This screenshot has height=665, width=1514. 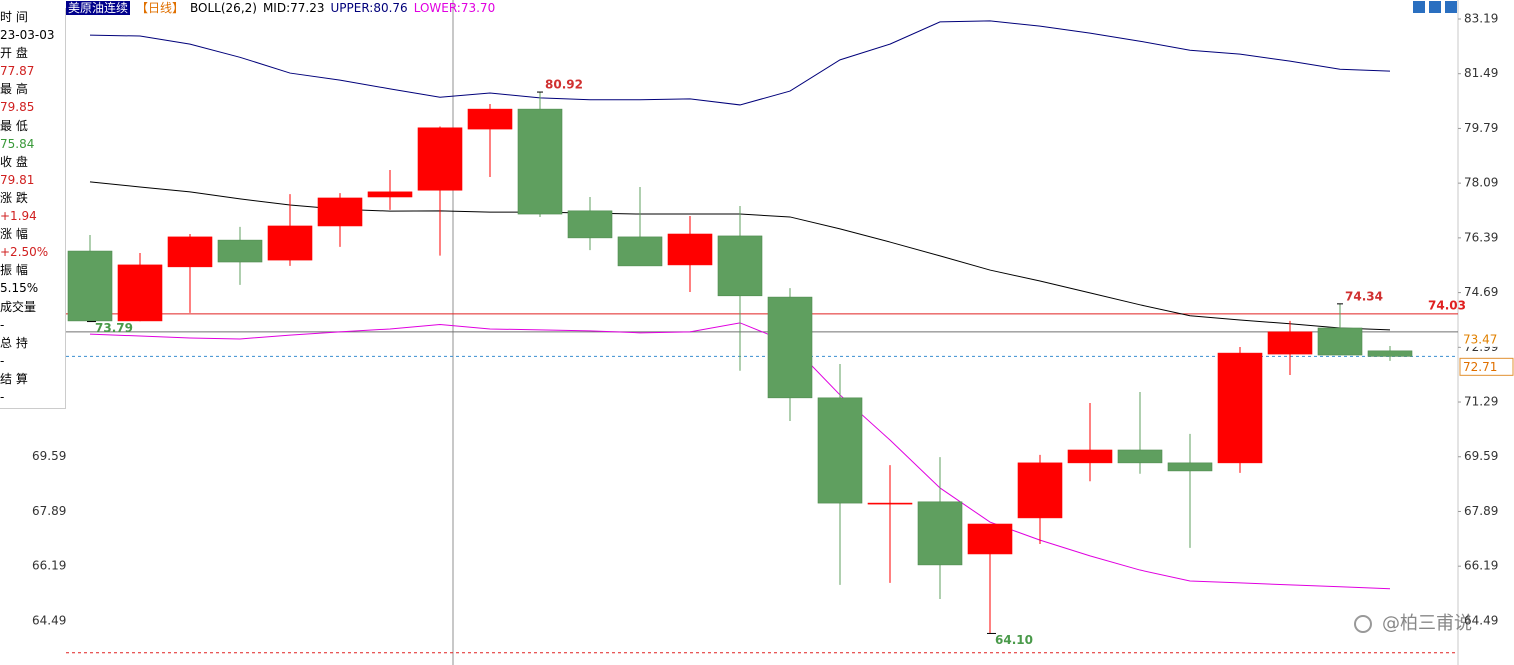 I want to click on y-tick-label: 79.79, so click(x=1481, y=128).